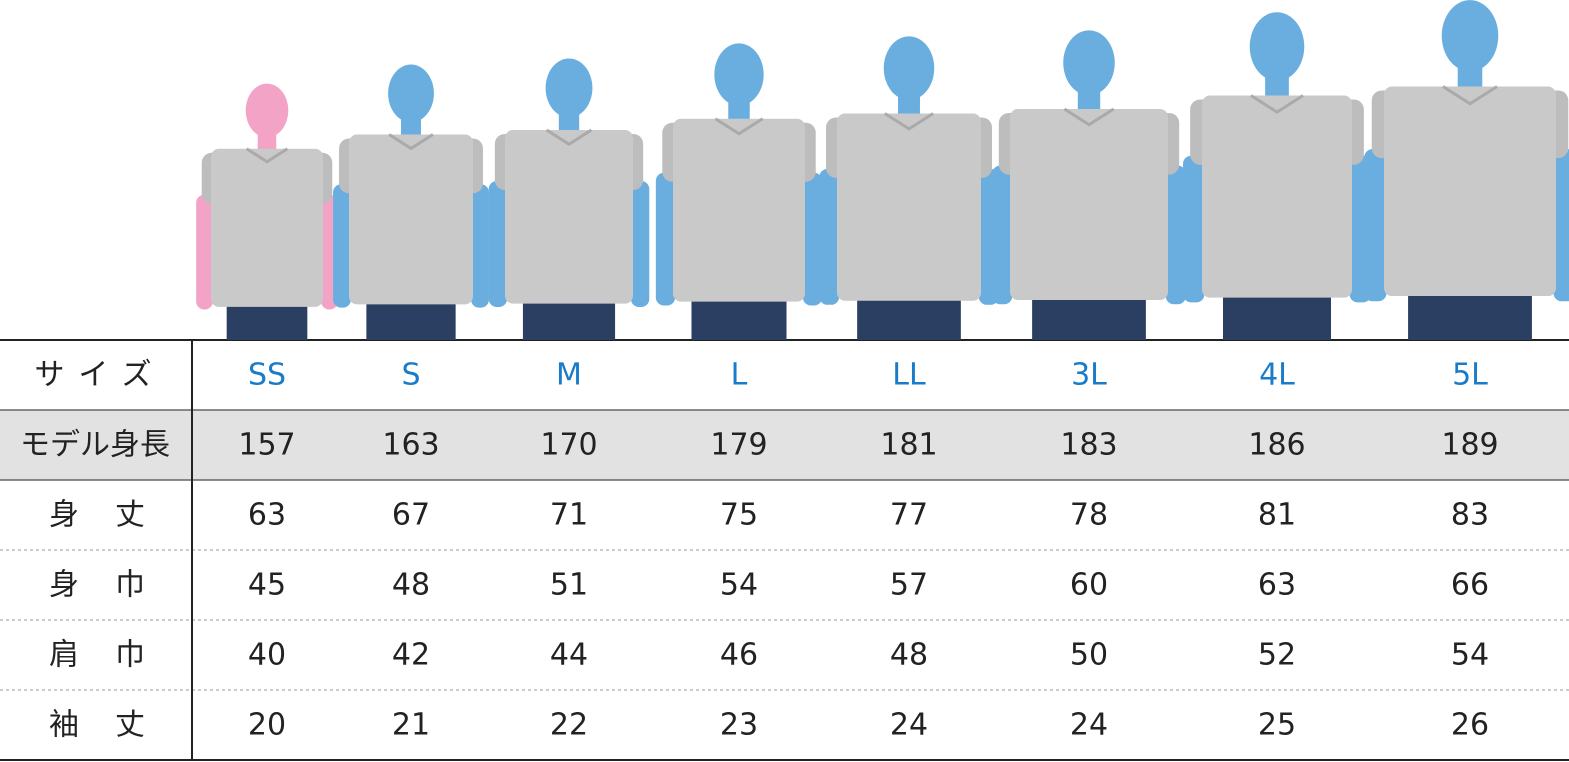  What do you see at coordinates (909, 375) in the screenshot?
I see `size-label: LL` at bounding box center [909, 375].